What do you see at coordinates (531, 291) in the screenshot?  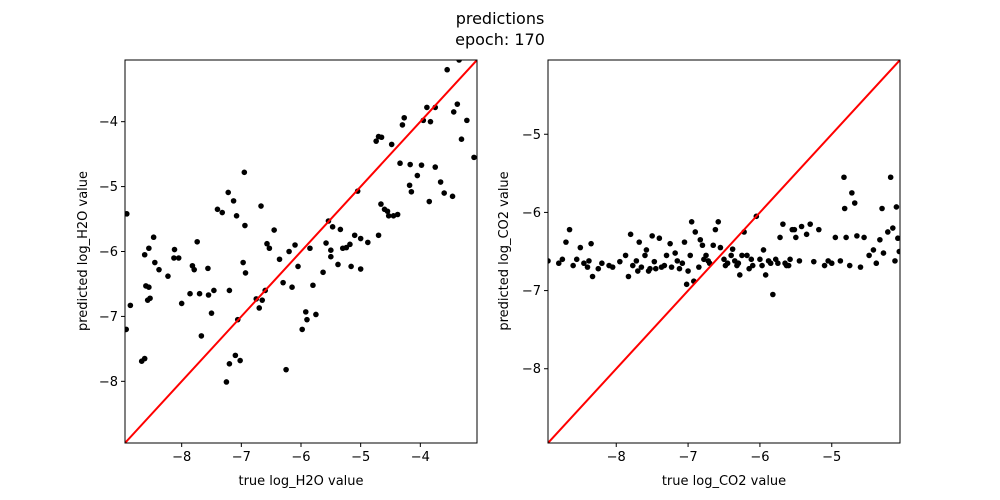 I see `co2-y-tick-label: −7` at bounding box center [531, 291].